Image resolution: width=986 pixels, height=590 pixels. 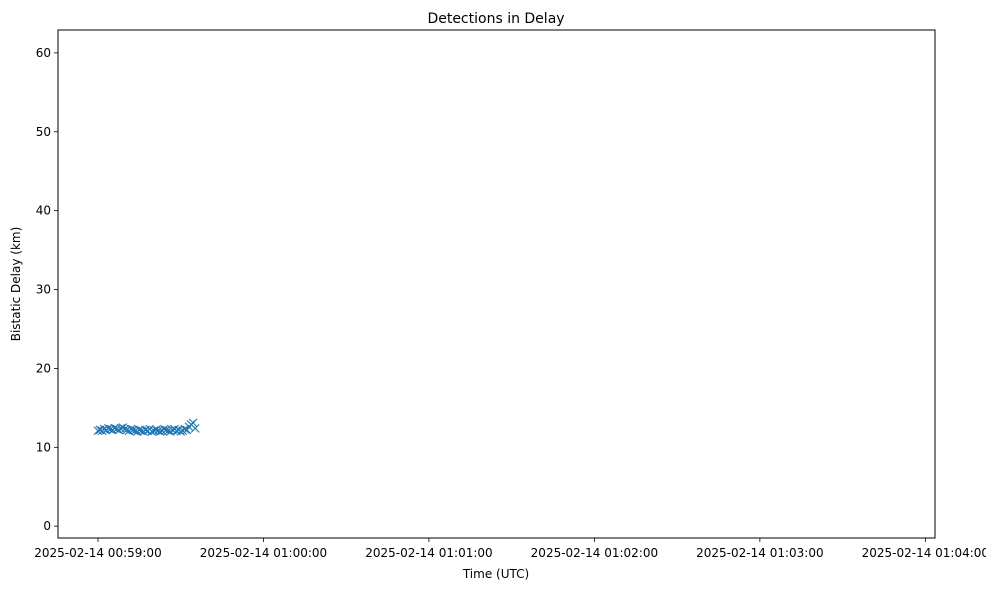 What do you see at coordinates (759, 553) in the screenshot?
I see `x-tick-label: 2025-02-14 01:03:00` at bounding box center [759, 553].